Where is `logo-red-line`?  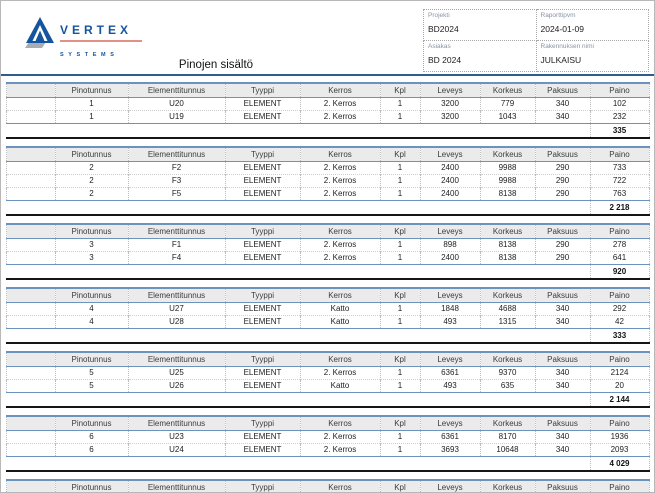
logo-red-line is located at coordinates (101, 41).